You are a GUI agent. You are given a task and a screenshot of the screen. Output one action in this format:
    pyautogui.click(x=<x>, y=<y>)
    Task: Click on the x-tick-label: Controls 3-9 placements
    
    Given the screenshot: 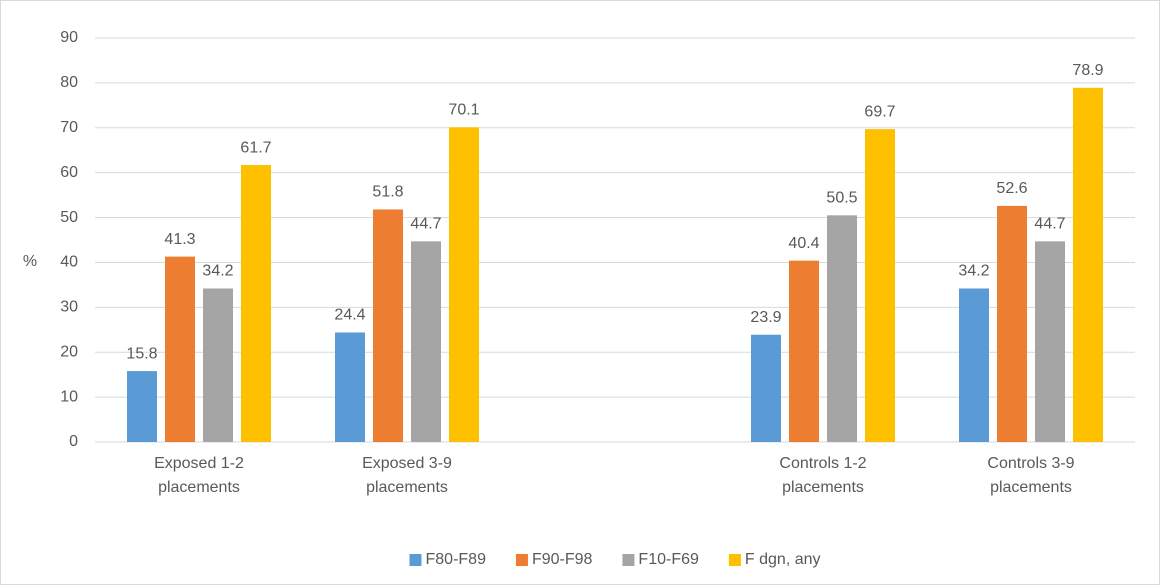 What is the action you would take?
    pyautogui.click(x=1030, y=475)
    